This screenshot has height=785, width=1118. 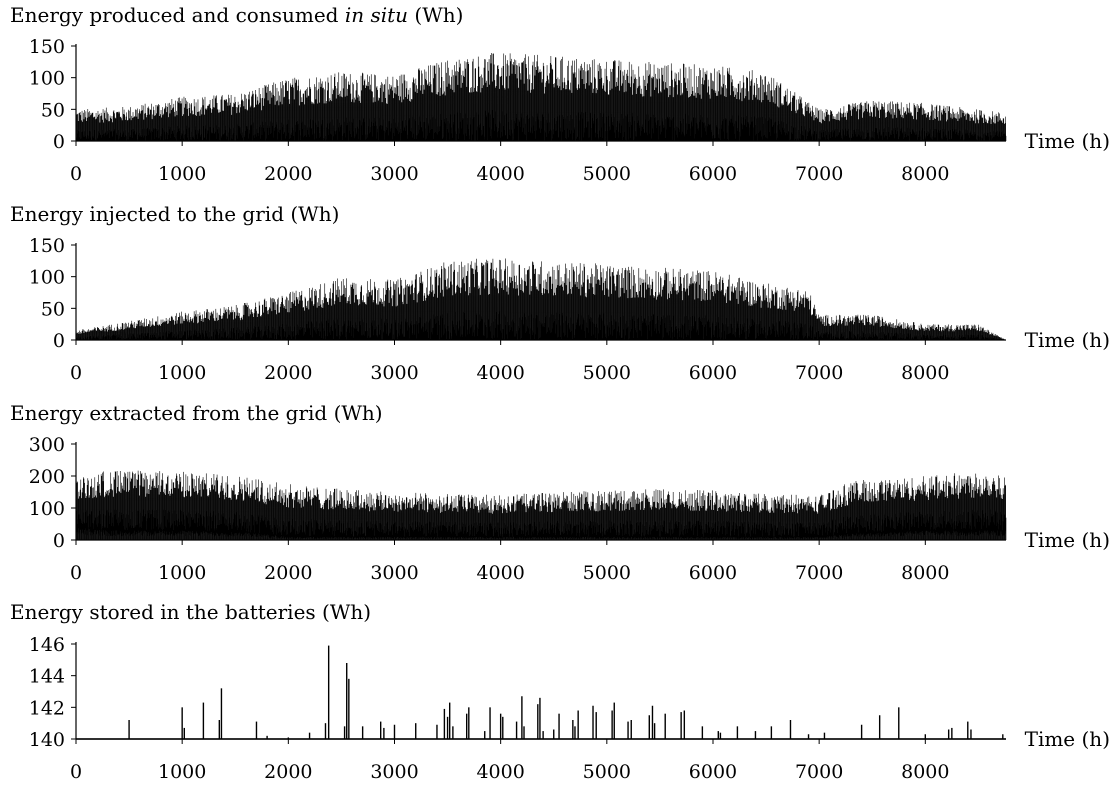 I want to click on y-tick-label: 200, so click(x=47, y=477).